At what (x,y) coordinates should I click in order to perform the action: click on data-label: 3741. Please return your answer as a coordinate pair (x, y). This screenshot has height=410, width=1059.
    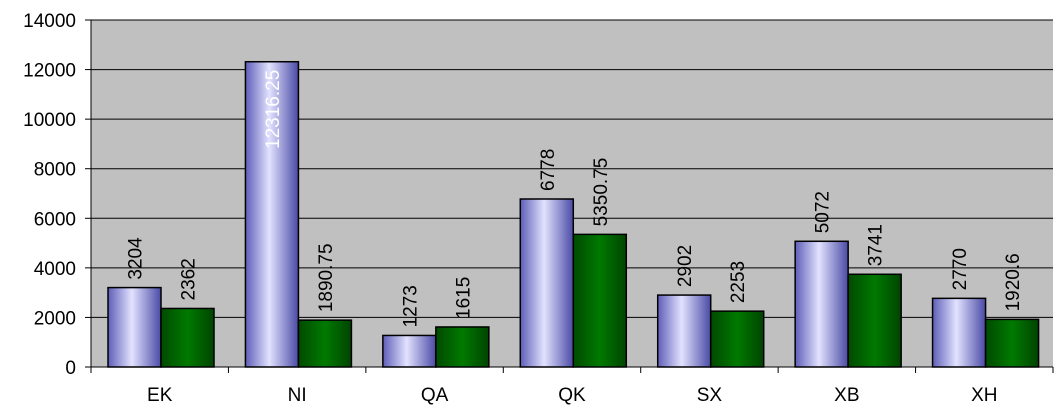
    Looking at the image, I should click on (876, 245).